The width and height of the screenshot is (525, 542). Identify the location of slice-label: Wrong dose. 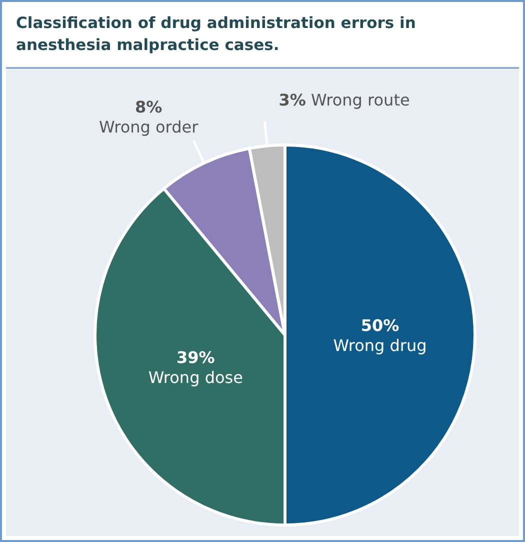
(195, 378).